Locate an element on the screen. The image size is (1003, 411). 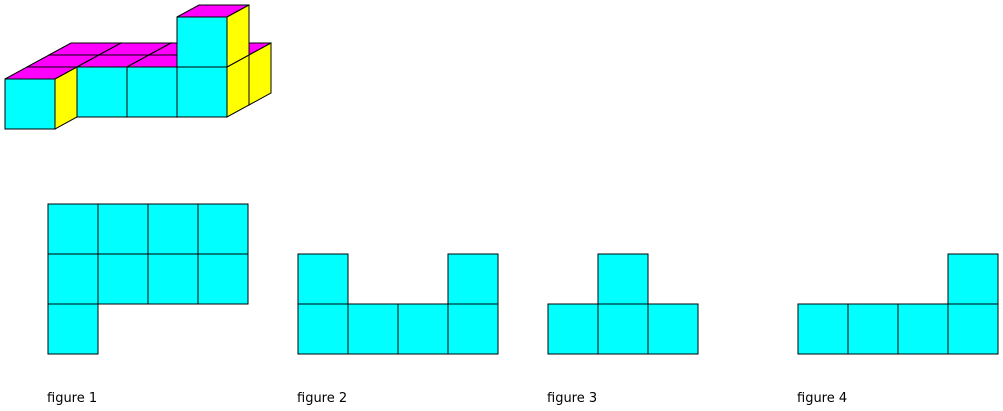
figure-label: figure 2 is located at coordinates (322, 398).